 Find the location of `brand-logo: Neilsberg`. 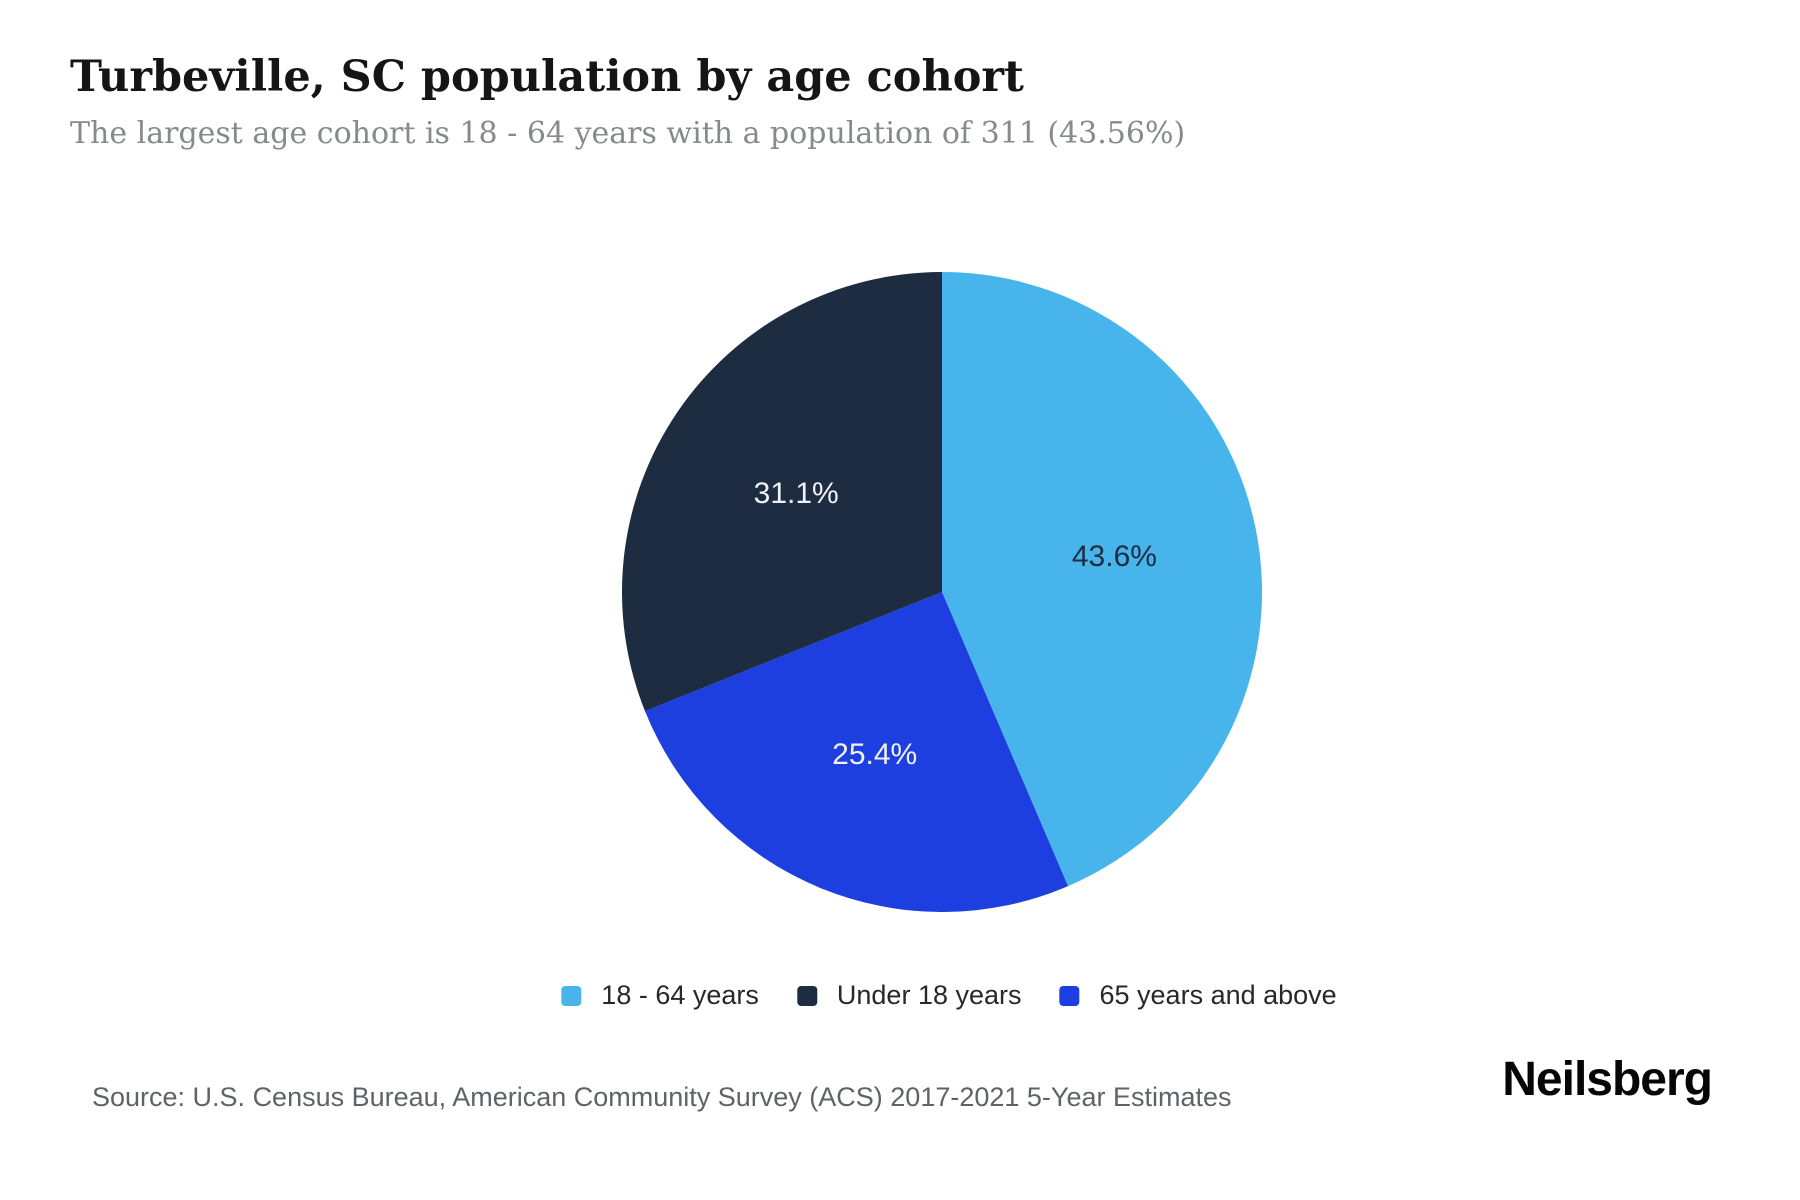

brand-logo: Neilsberg is located at coordinates (1607, 1079).